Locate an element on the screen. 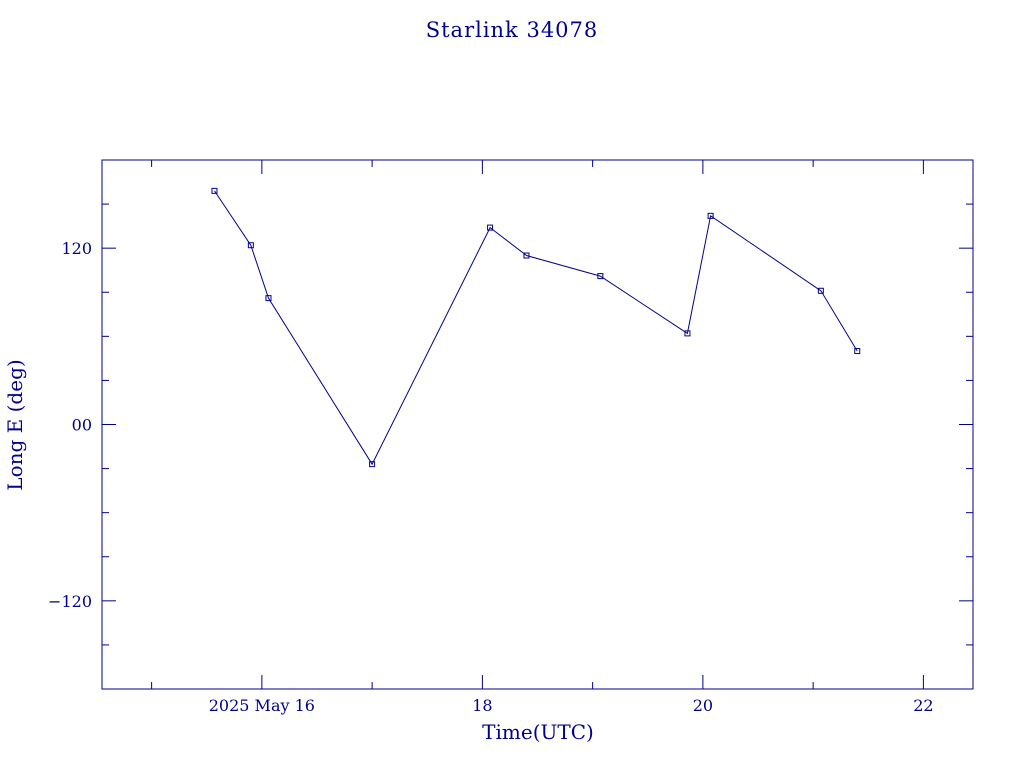 This screenshot has height=768, width=1024. x-tick-label: 2025 May 16 is located at coordinates (262, 705).